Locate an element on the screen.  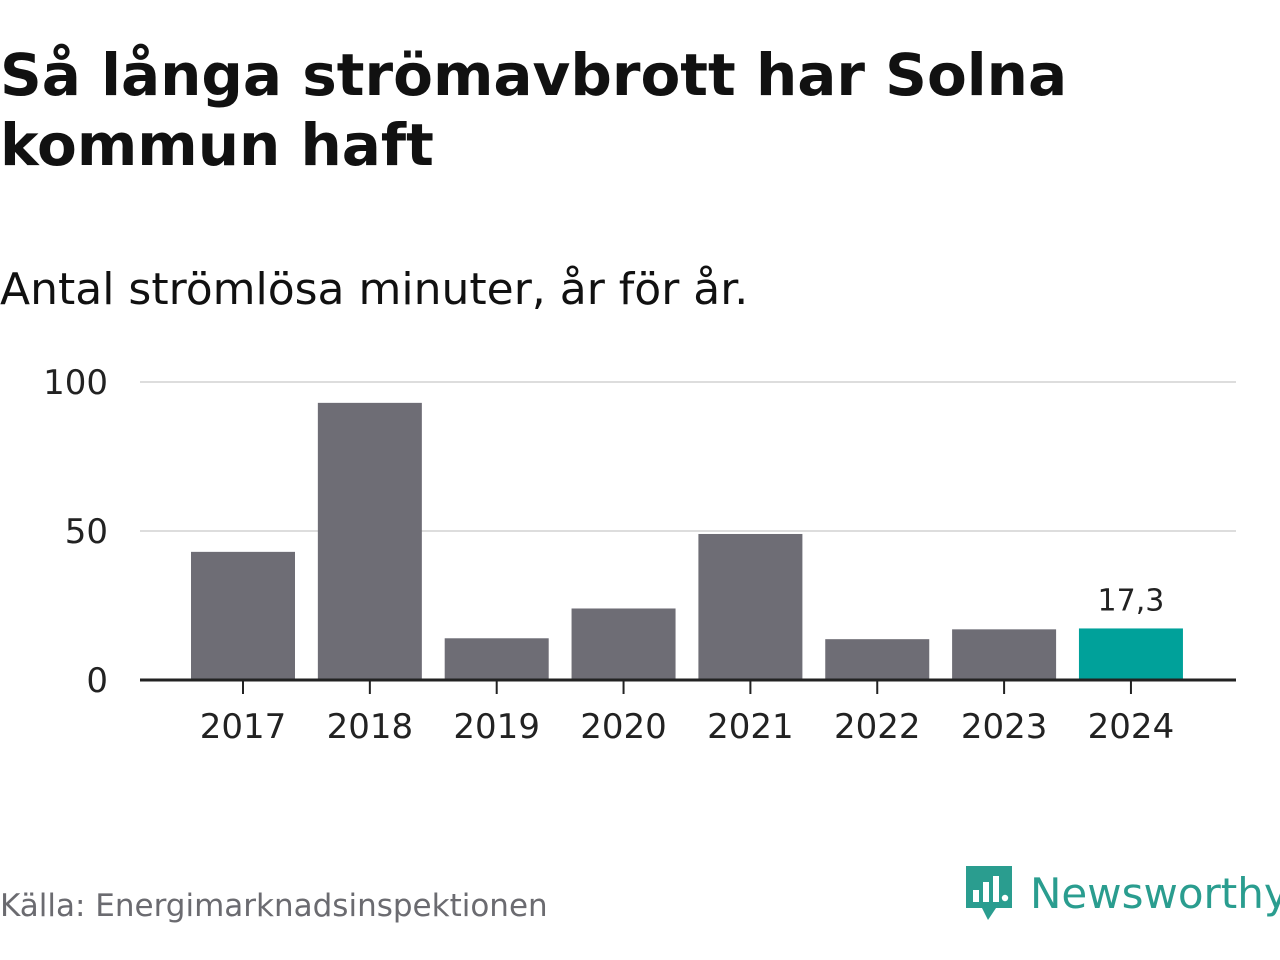
bar-2024 is located at coordinates (1130, 654).